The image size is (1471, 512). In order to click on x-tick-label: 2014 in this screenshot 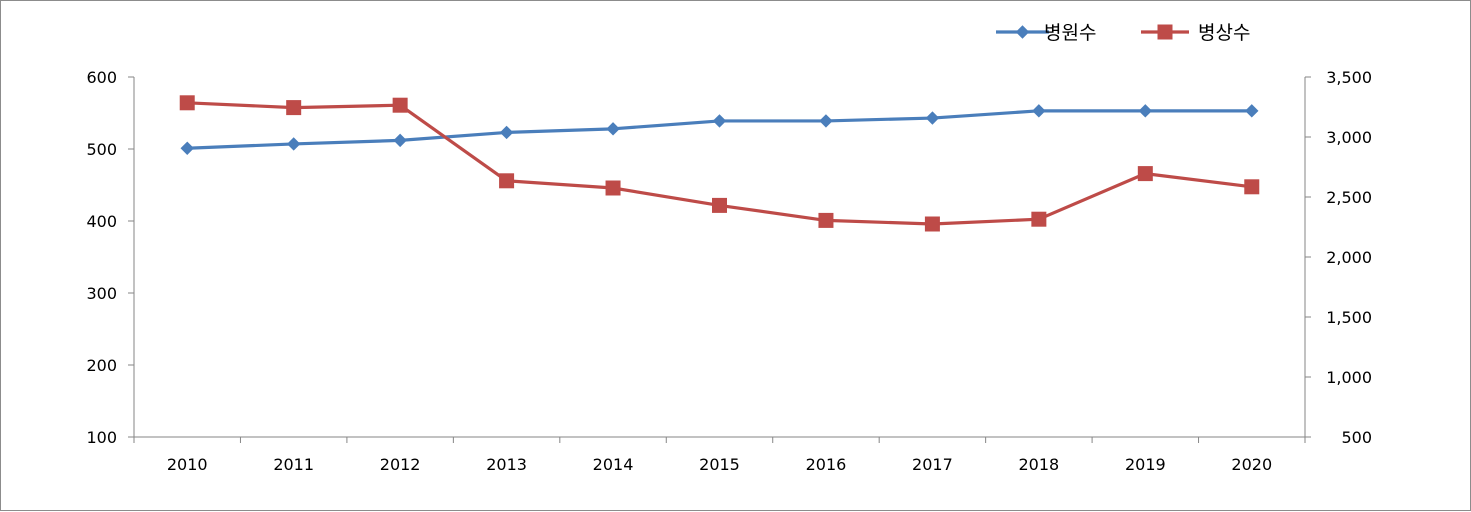, I will do `click(613, 464)`.